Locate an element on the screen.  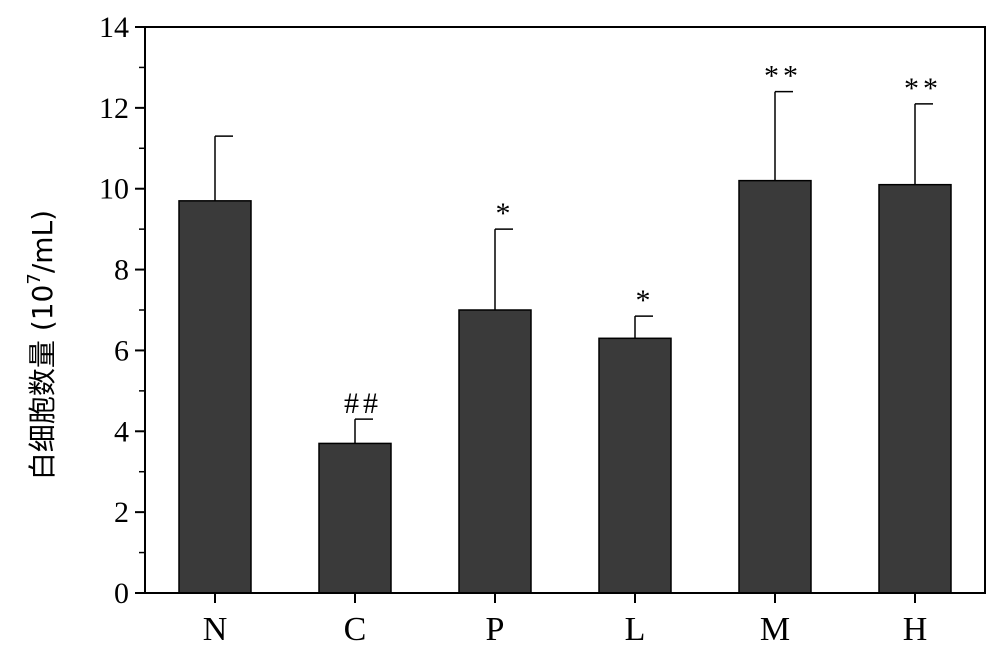
annotation-P: * is located at coordinates (503, 213).